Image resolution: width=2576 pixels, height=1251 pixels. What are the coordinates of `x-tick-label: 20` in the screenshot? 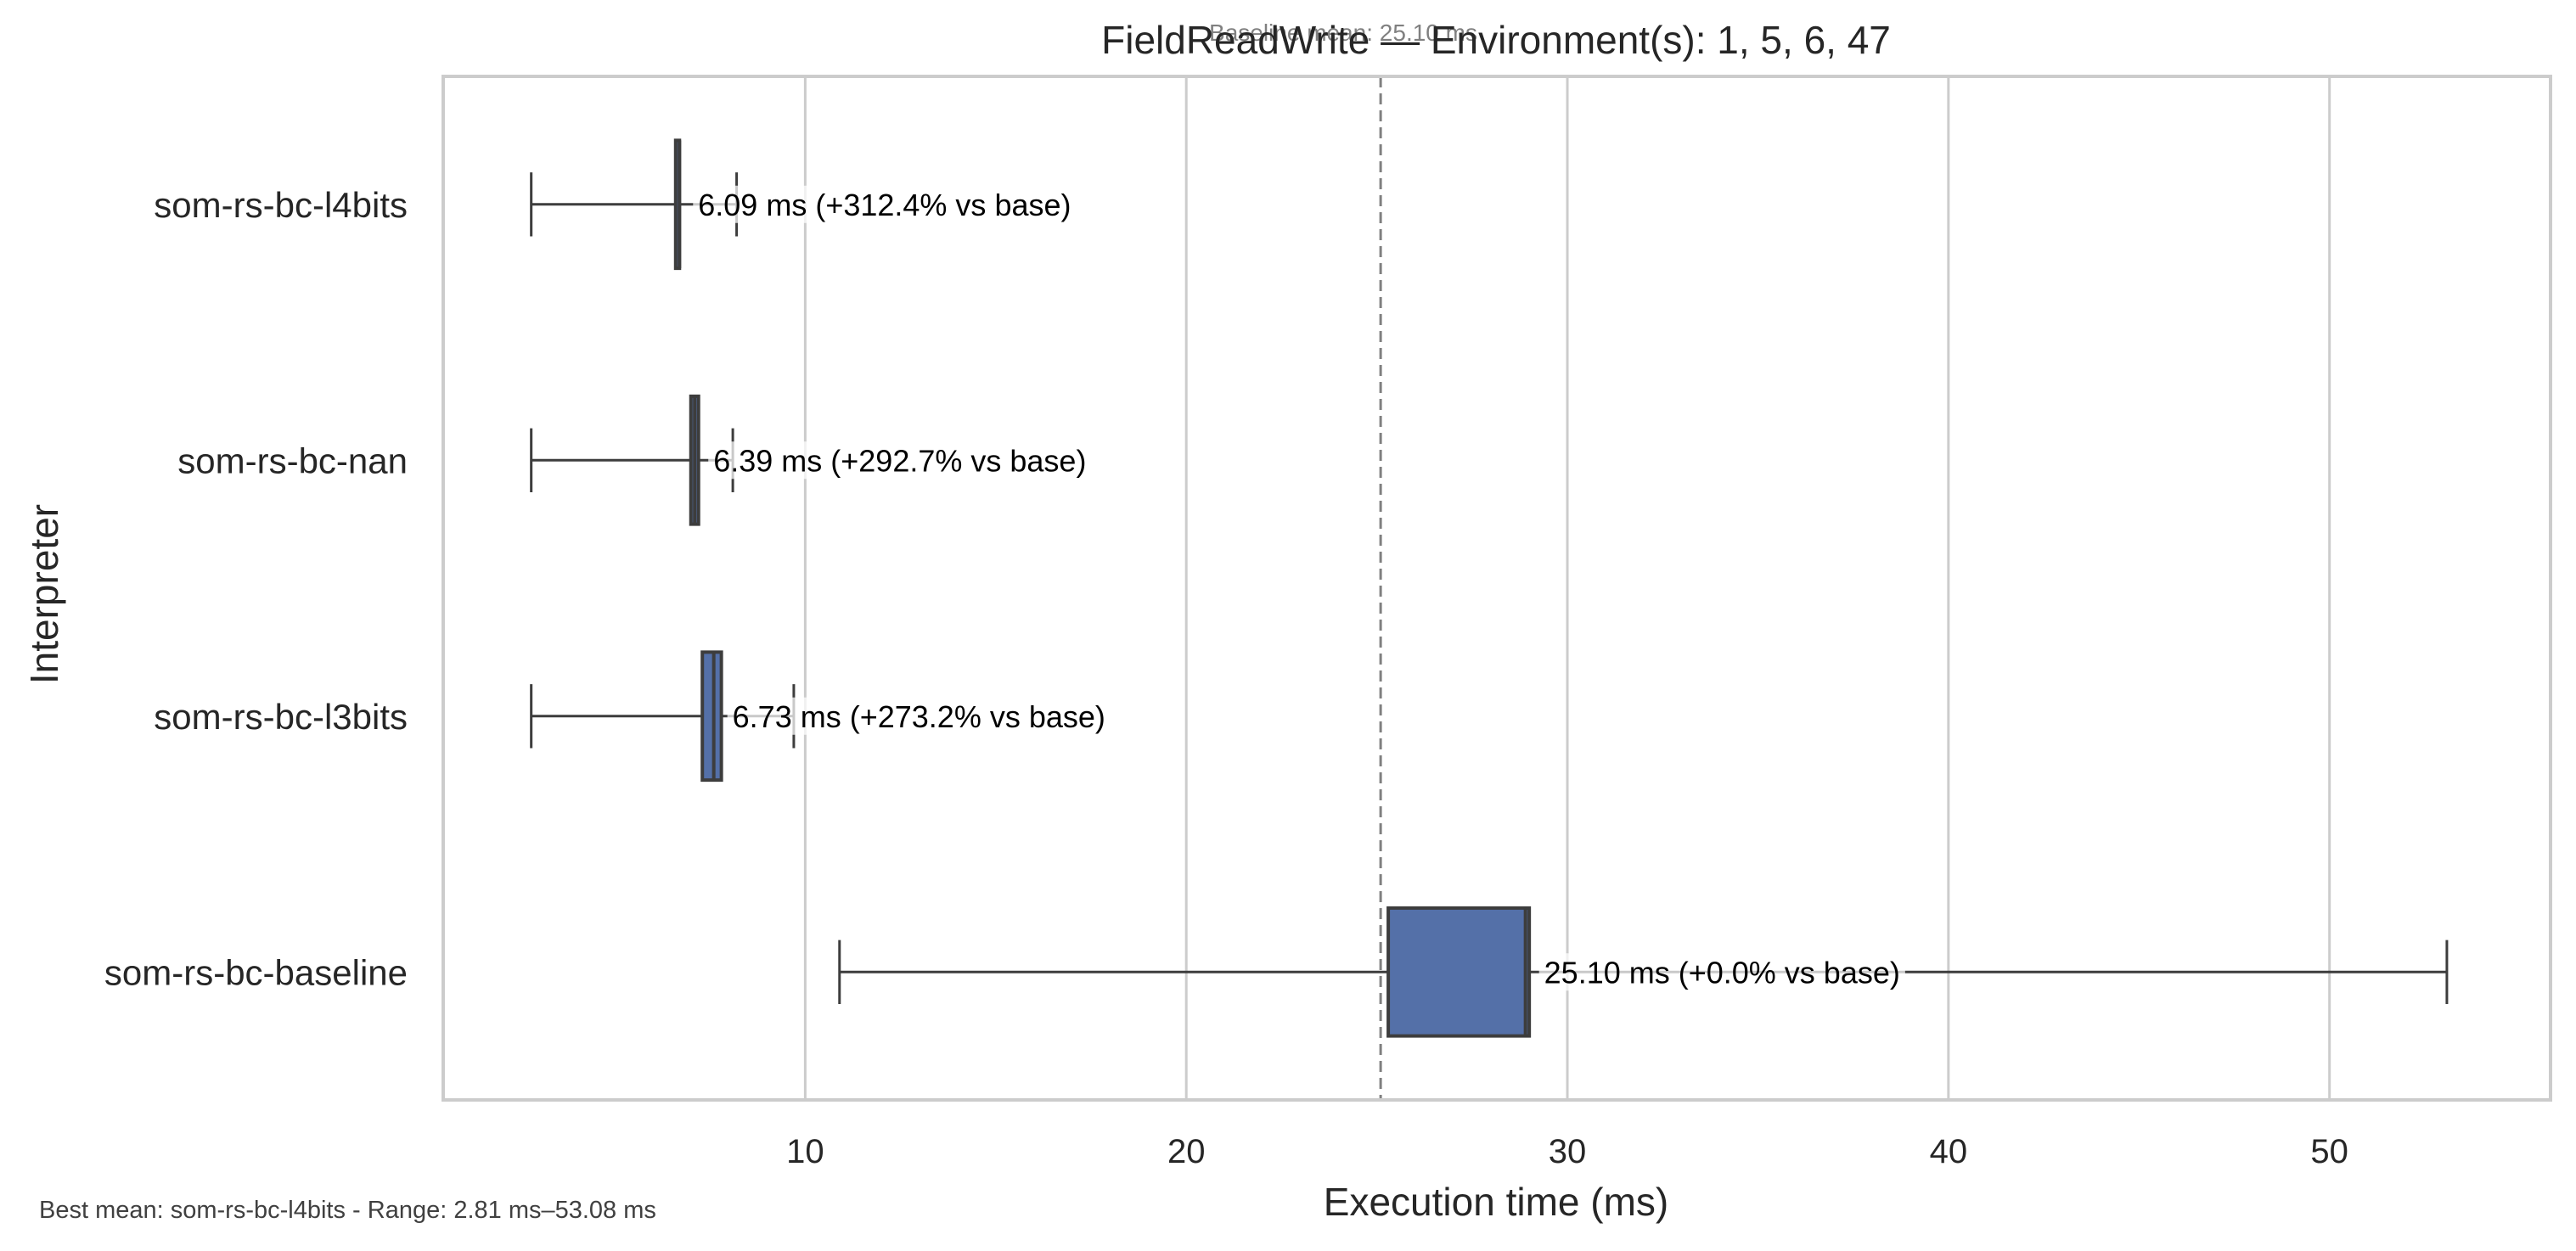 It's located at (1186, 1151).